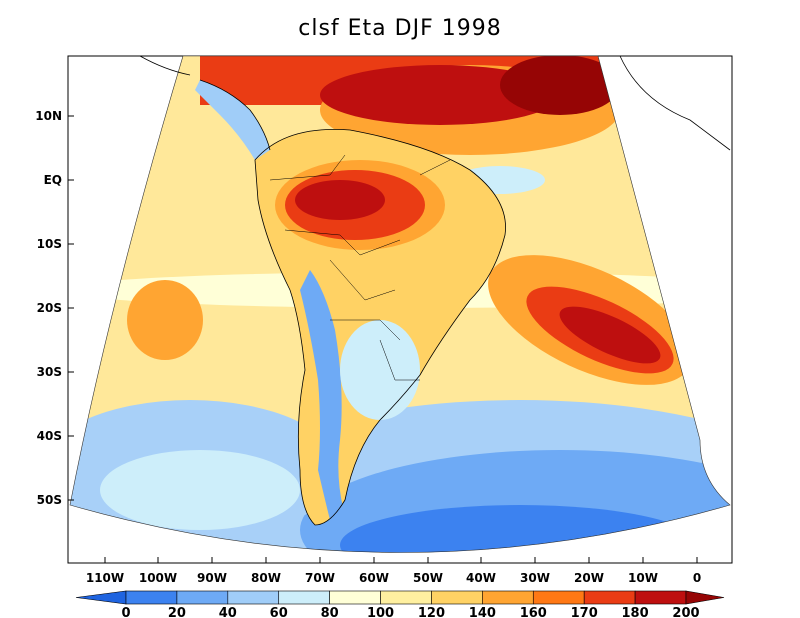 The width and height of the screenshot is (800, 618). I want to click on lat-label-30s: 30S, so click(49, 372).